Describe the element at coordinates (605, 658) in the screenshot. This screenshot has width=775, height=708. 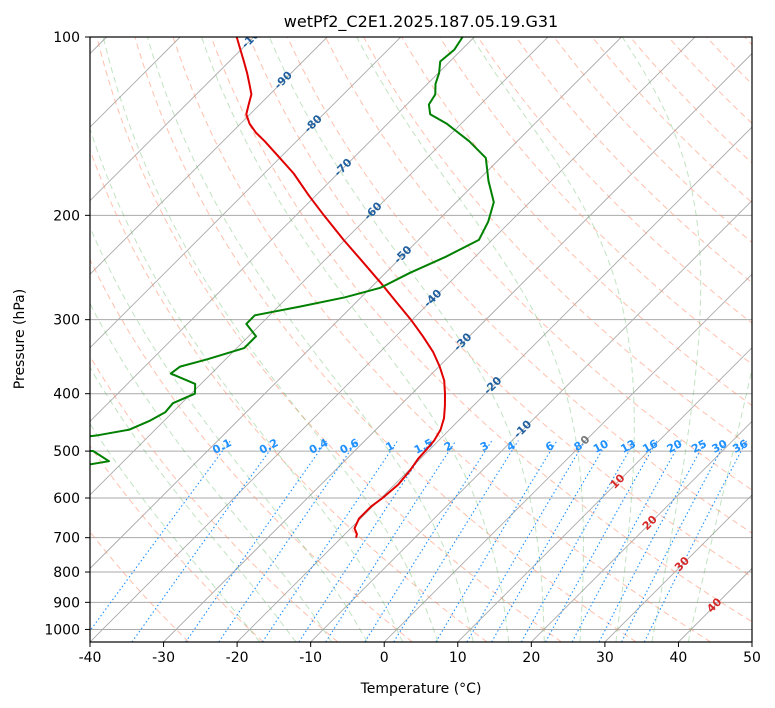
I see `x-tick-label: 30` at that location.